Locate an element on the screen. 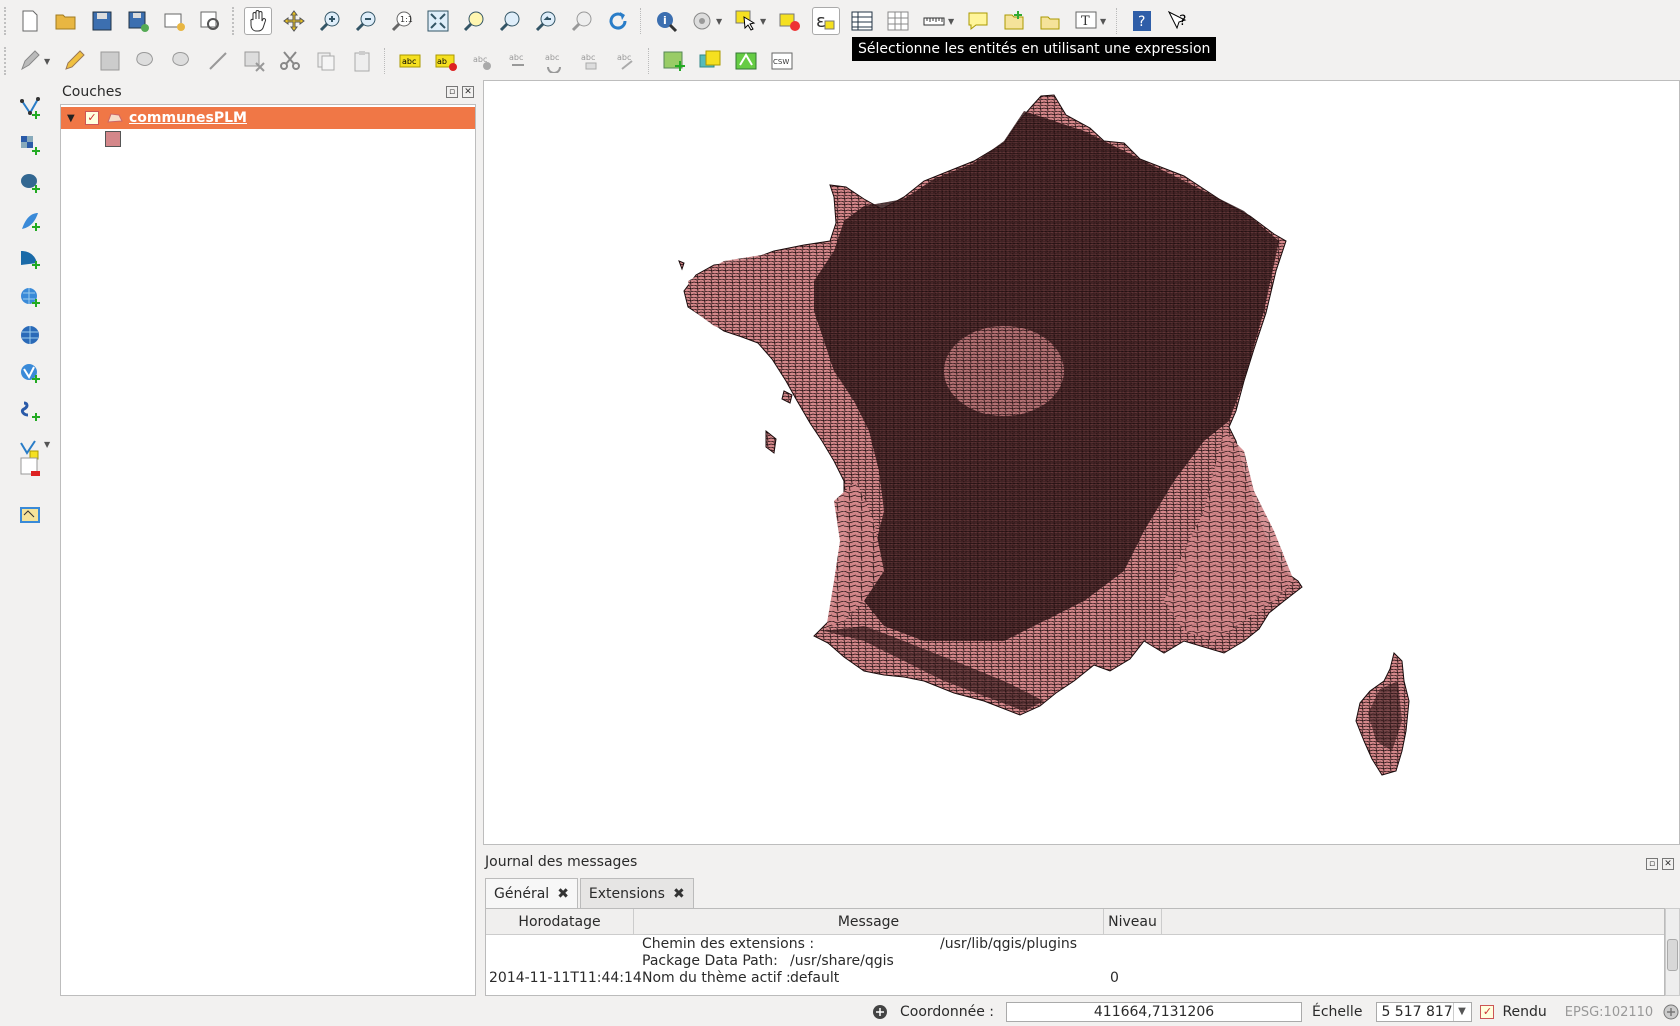  plugin-icon is located at coordinates (746, 61).